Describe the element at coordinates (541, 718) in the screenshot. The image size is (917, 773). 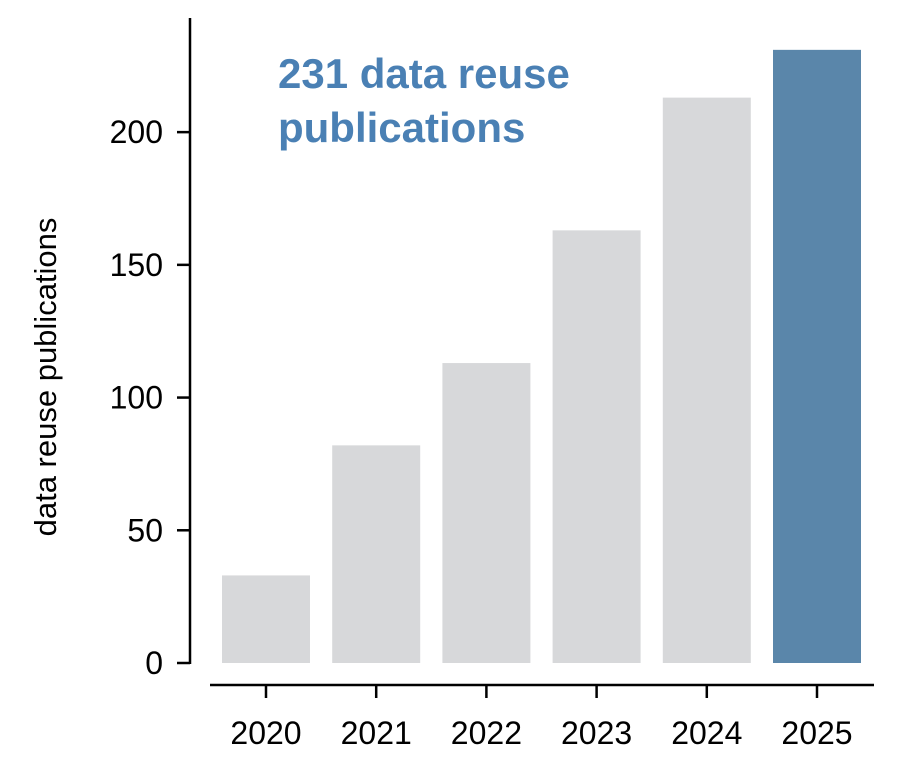
I see `x-ticks-group: 2020 2021 2022 2023 2024 2025` at that location.